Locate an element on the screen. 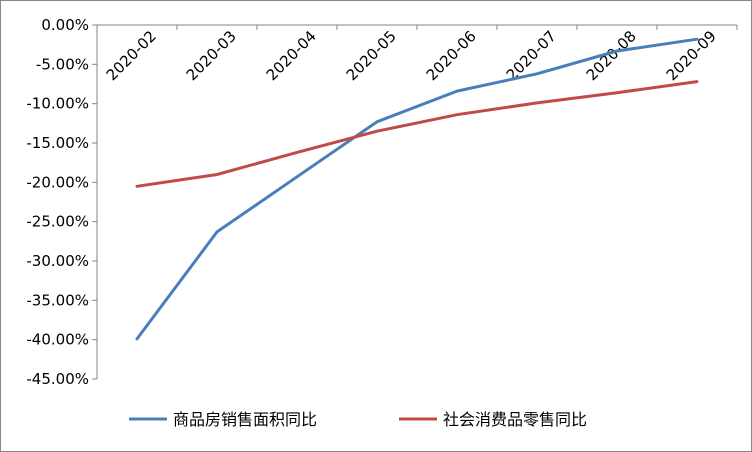  y-tick-label: -35.00% is located at coordinates (57, 300).